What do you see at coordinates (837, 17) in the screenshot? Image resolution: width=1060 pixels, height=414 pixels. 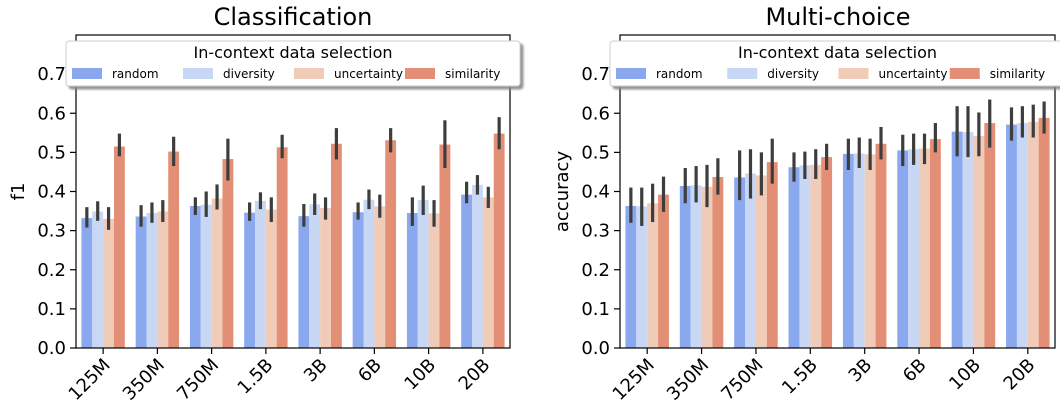 I see `chart-title: Multi-choice` at bounding box center [837, 17].